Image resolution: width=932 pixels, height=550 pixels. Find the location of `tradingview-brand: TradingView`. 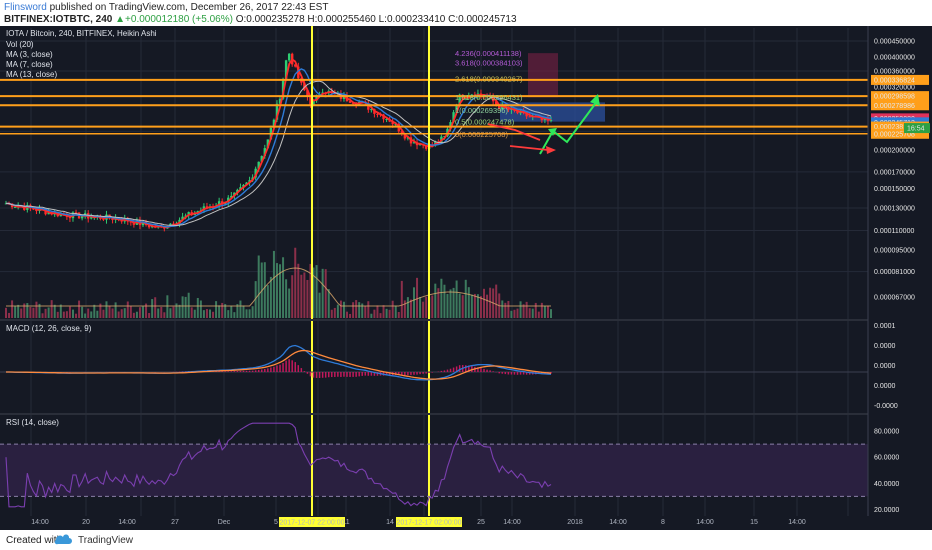

tradingview-brand: TradingView is located at coordinates (106, 540).